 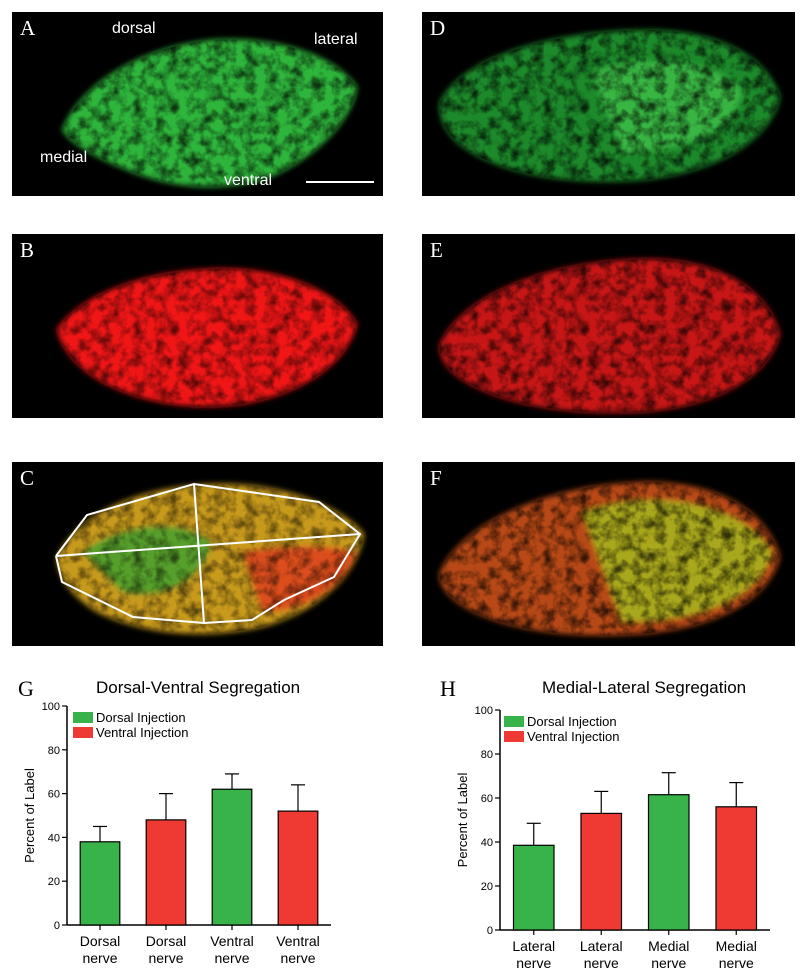 What do you see at coordinates (336, 39) in the screenshot?
I see `lateral-label: lateral` at bounding box center [336, 39].